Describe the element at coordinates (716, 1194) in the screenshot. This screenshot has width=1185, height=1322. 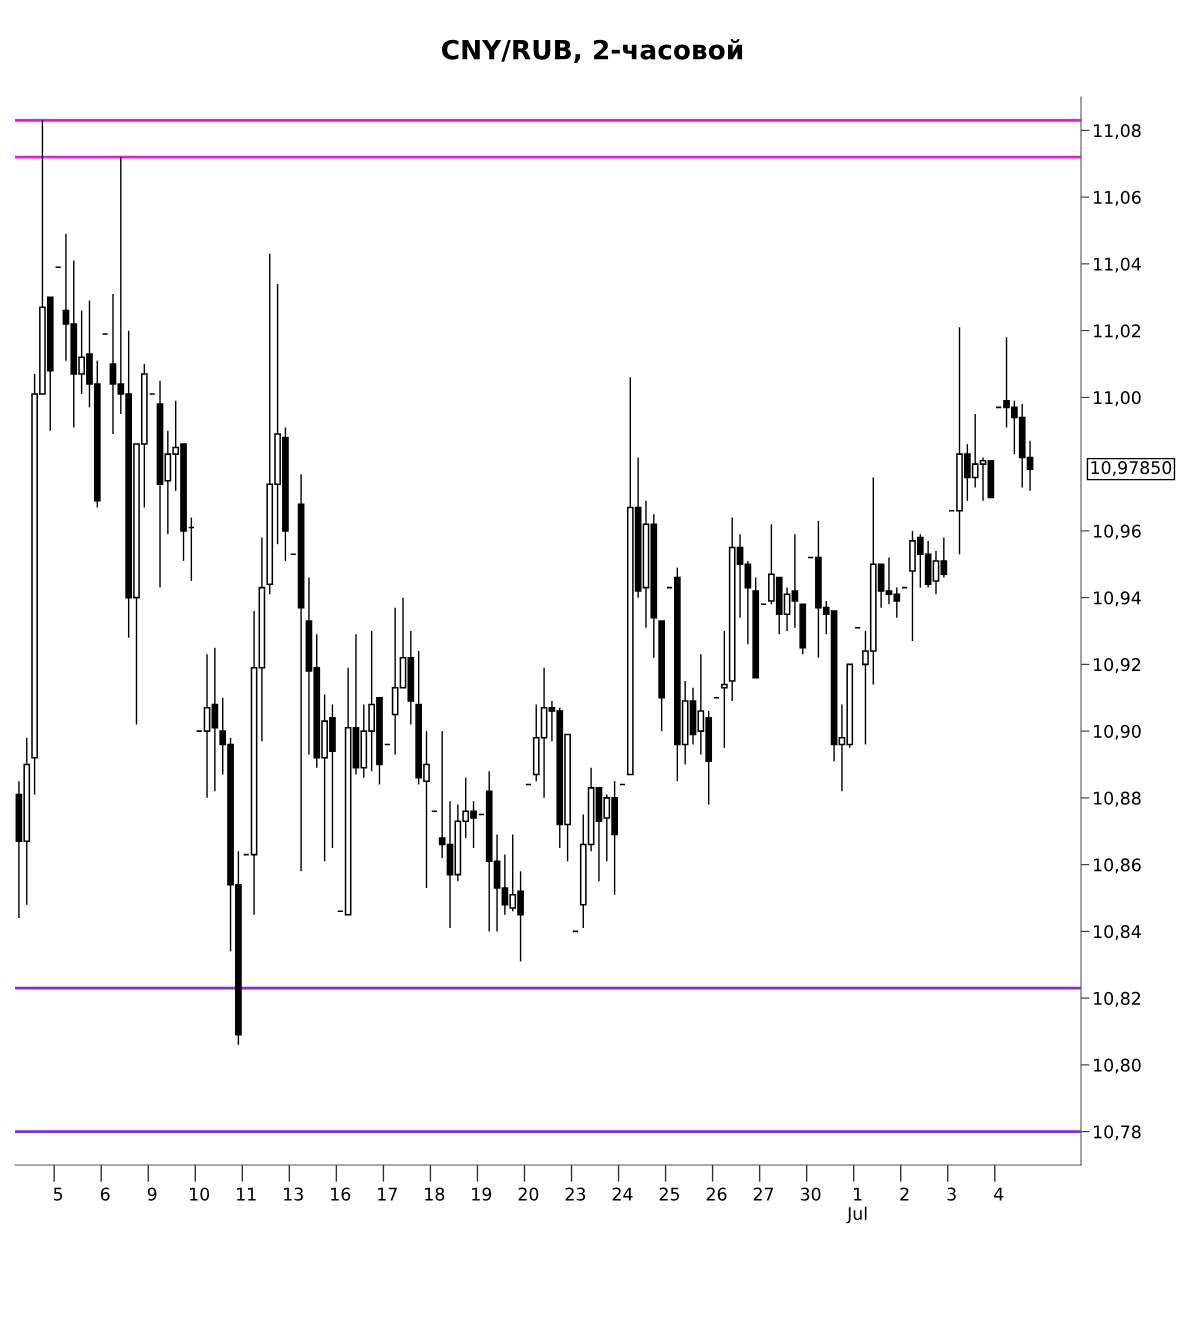
I see `x-tick-label: 26` at that location.